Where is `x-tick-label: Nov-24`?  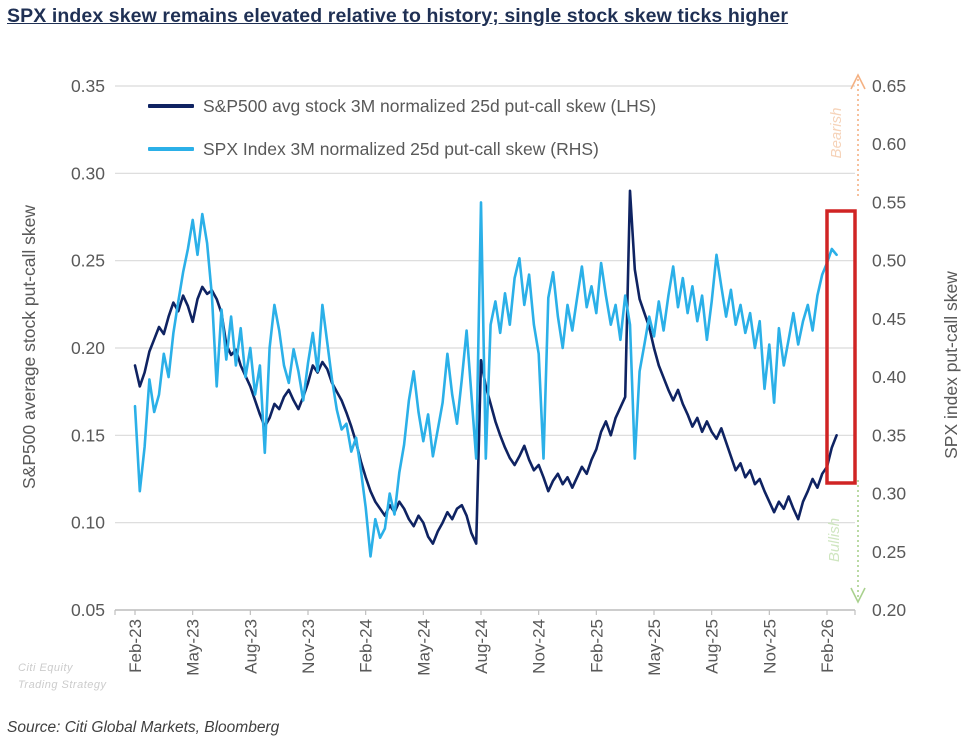 x-tick-label: Nov-24 is located at coordinates (539, 646).